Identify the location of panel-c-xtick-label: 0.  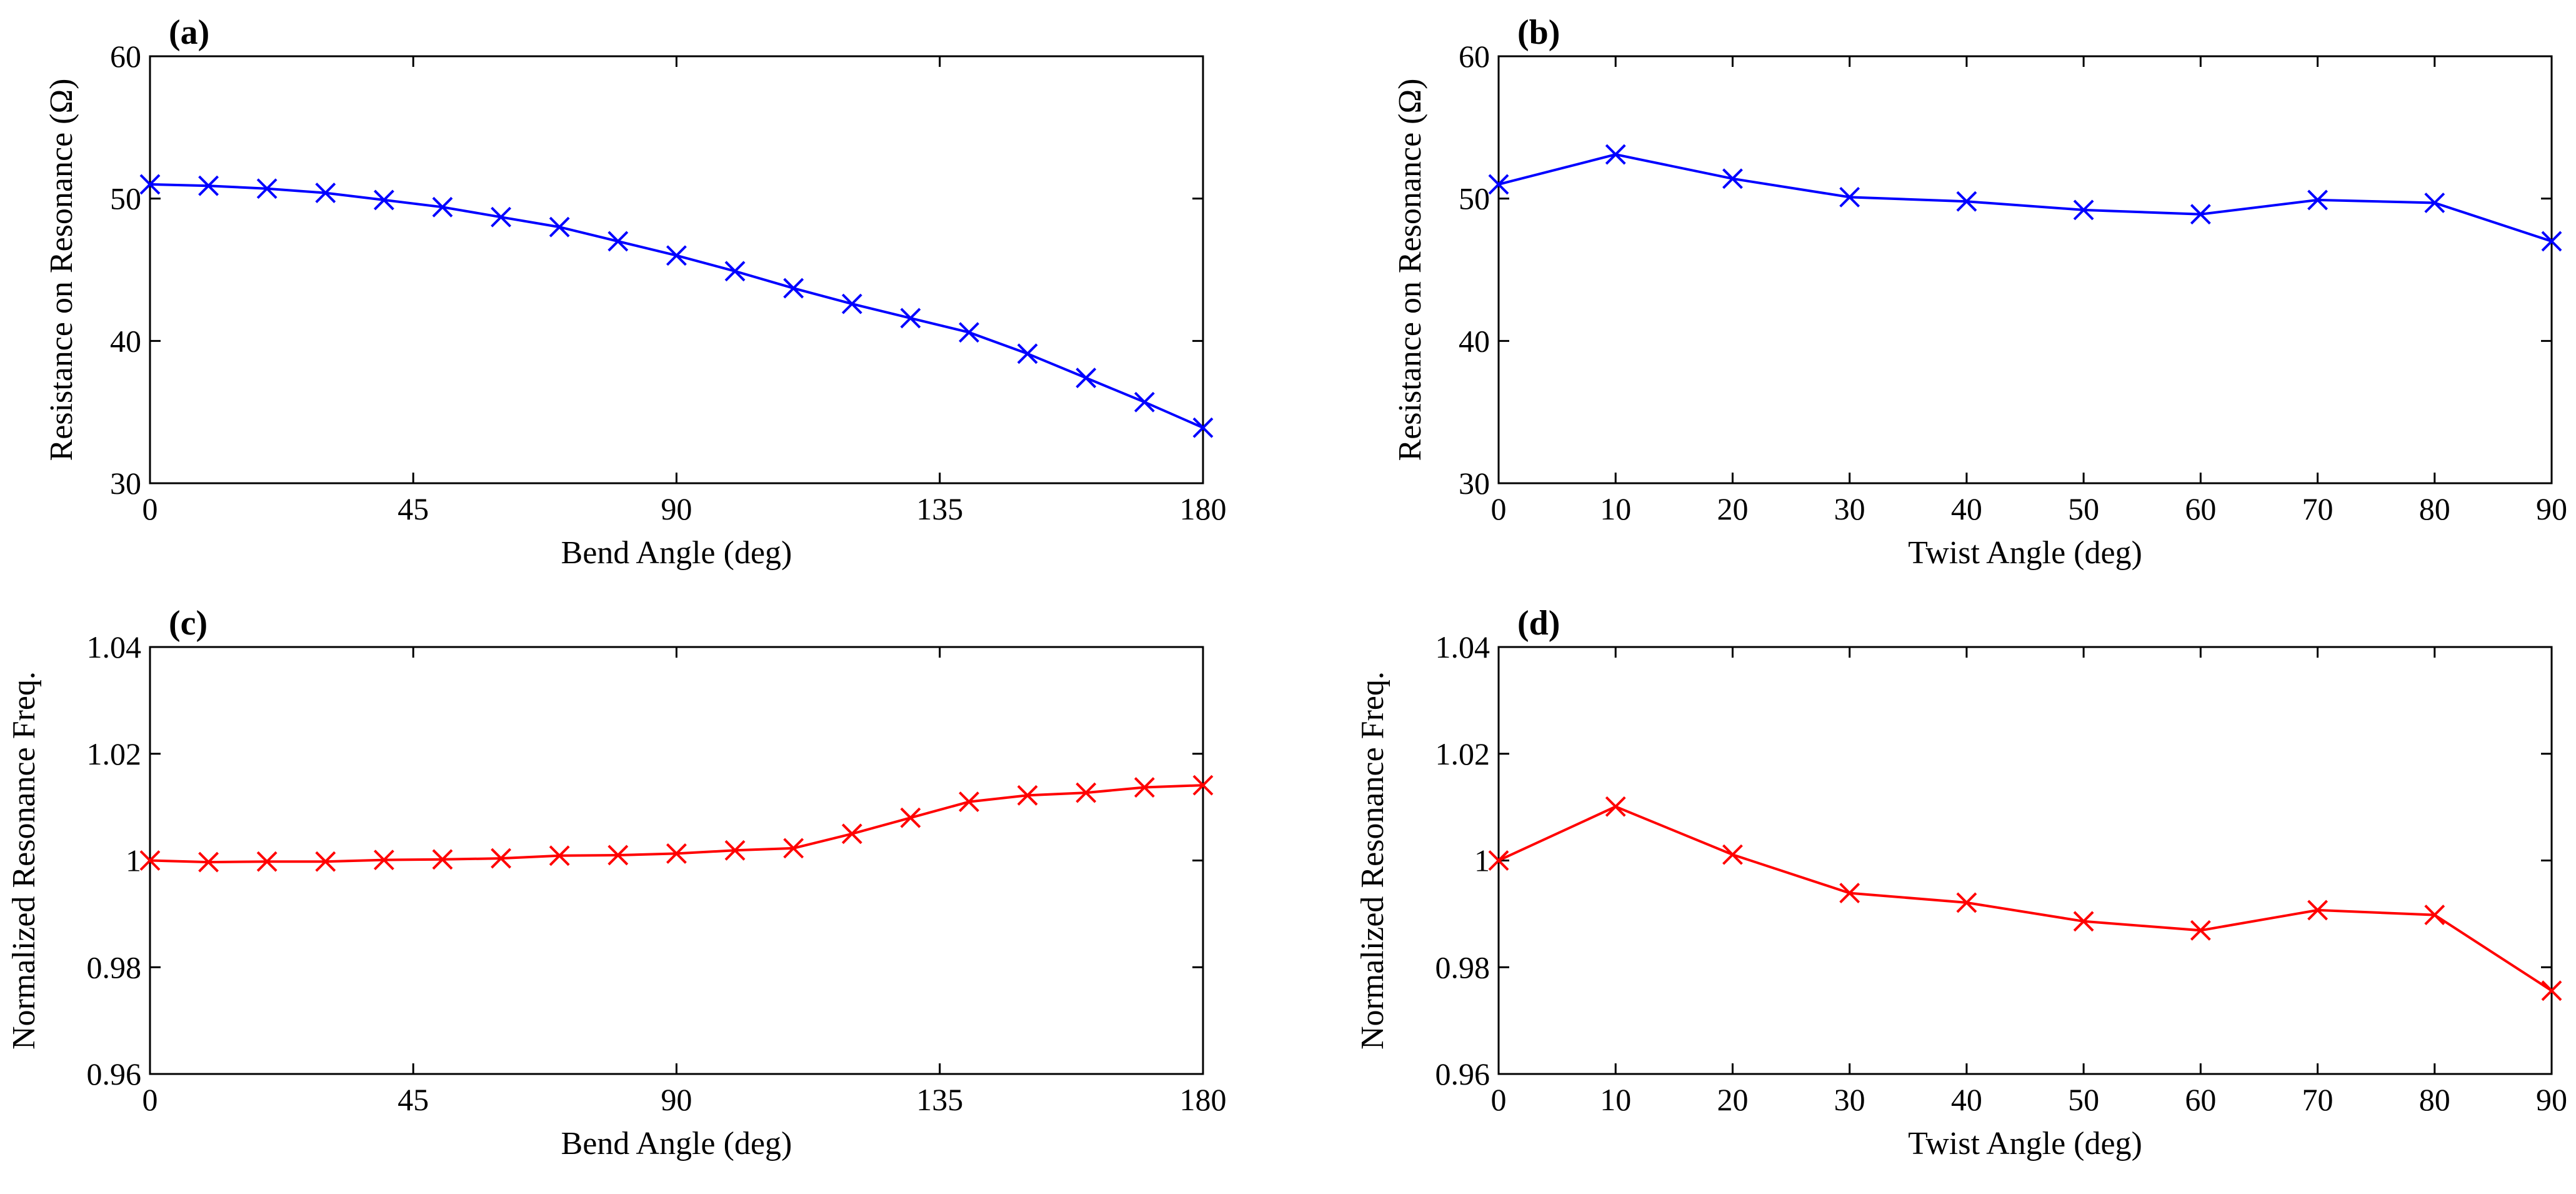
(150, 1099).